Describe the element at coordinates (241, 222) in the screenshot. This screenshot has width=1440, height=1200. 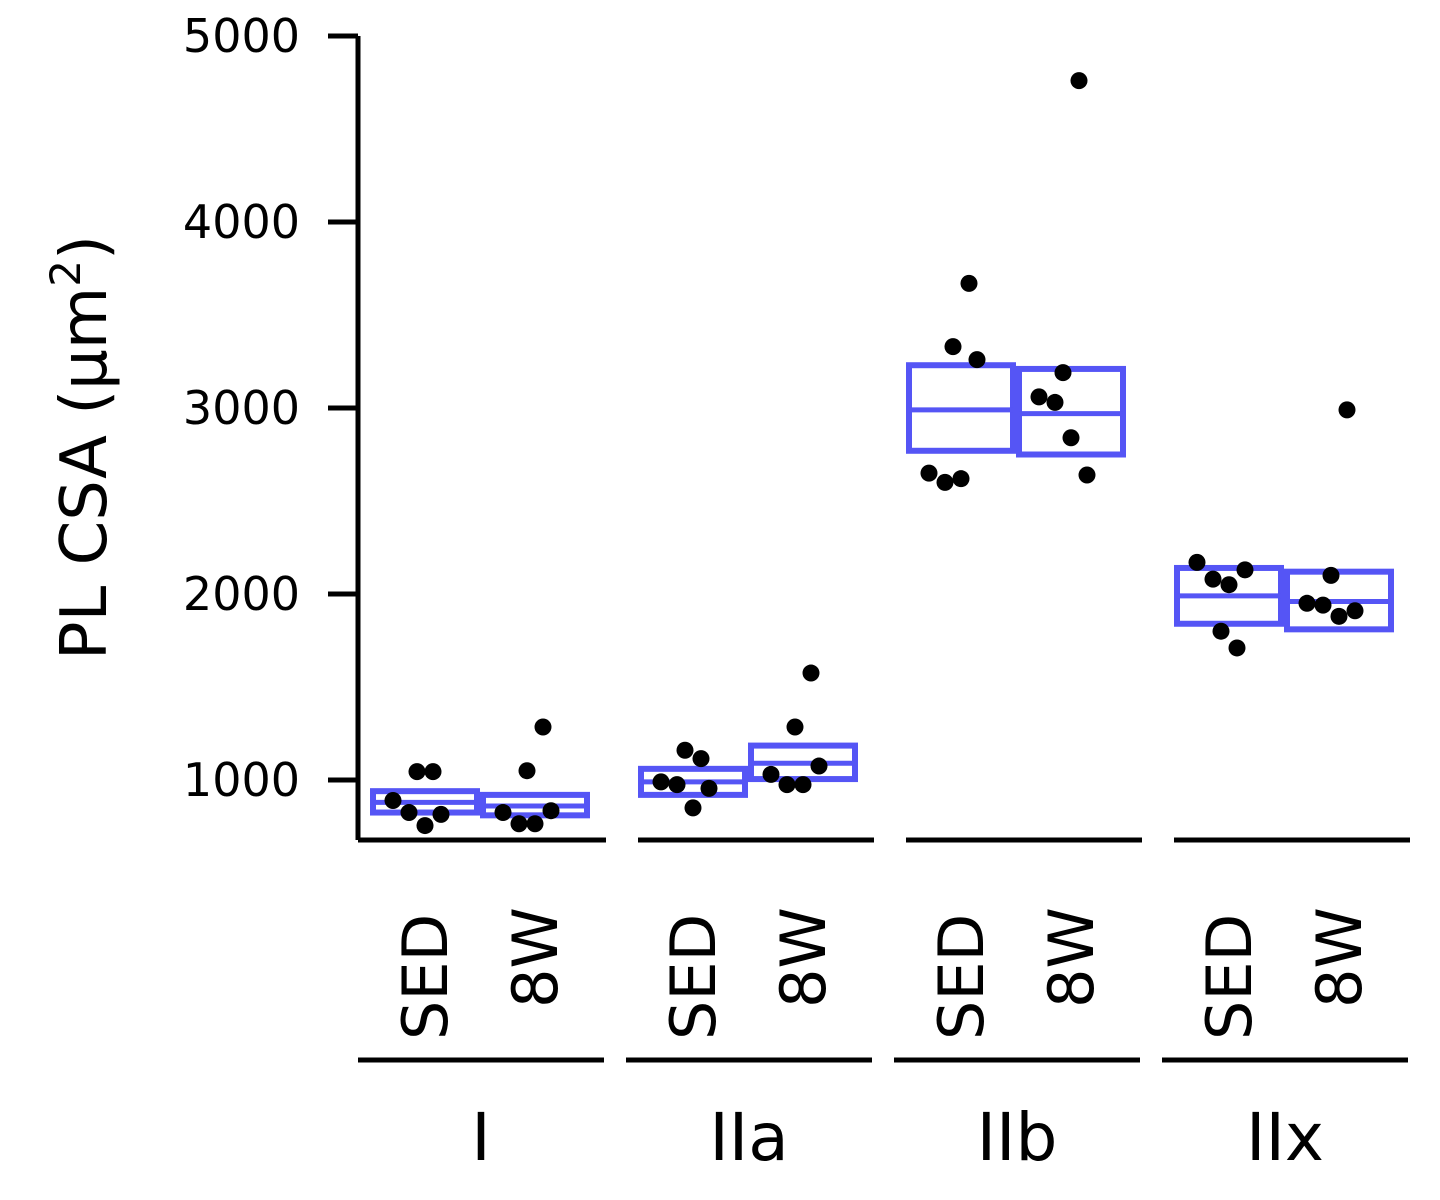
I see `y-tick-label: 4000` at that location.